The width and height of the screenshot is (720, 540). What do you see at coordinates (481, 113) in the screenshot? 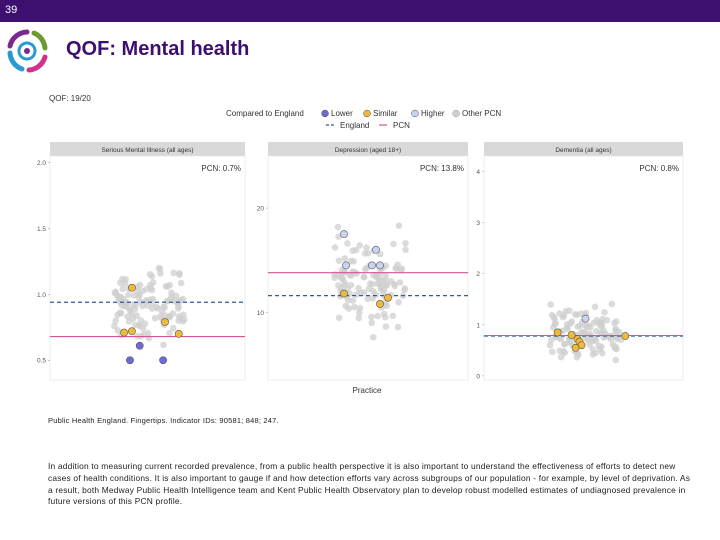
I see `legend-other: Other PCN` at bounding box center [481, 113].